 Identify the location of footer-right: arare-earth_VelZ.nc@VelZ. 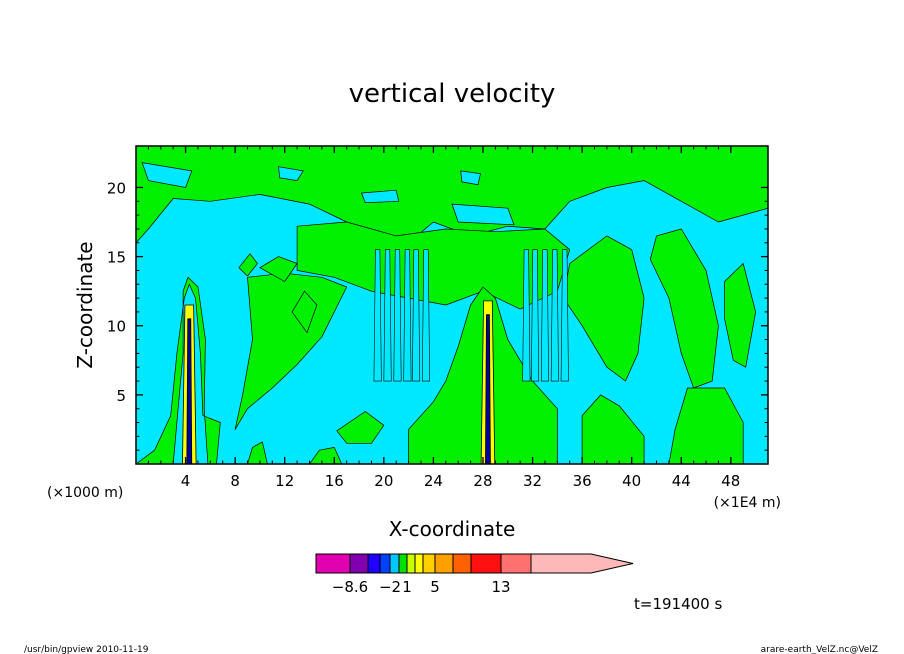
(819, 649).